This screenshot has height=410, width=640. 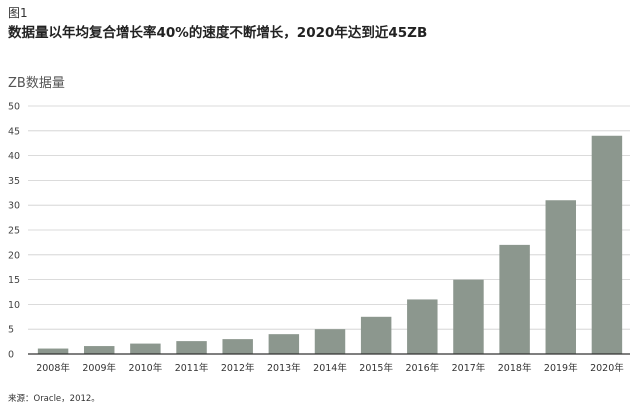 What do you see at coordinates (99, 368) in the screenshot?
I see `x-tick-label: 2009年` at bounding box center [99, 368].